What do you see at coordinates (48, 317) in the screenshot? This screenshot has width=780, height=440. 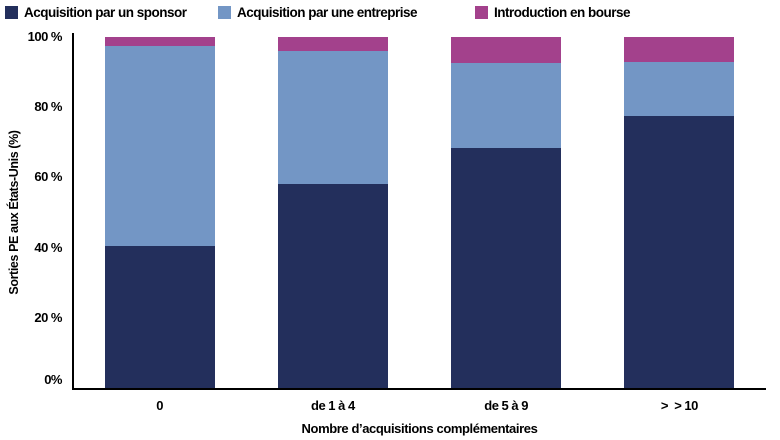 I see `y-tick-label: 20 %` at bounding box center [48, 317].